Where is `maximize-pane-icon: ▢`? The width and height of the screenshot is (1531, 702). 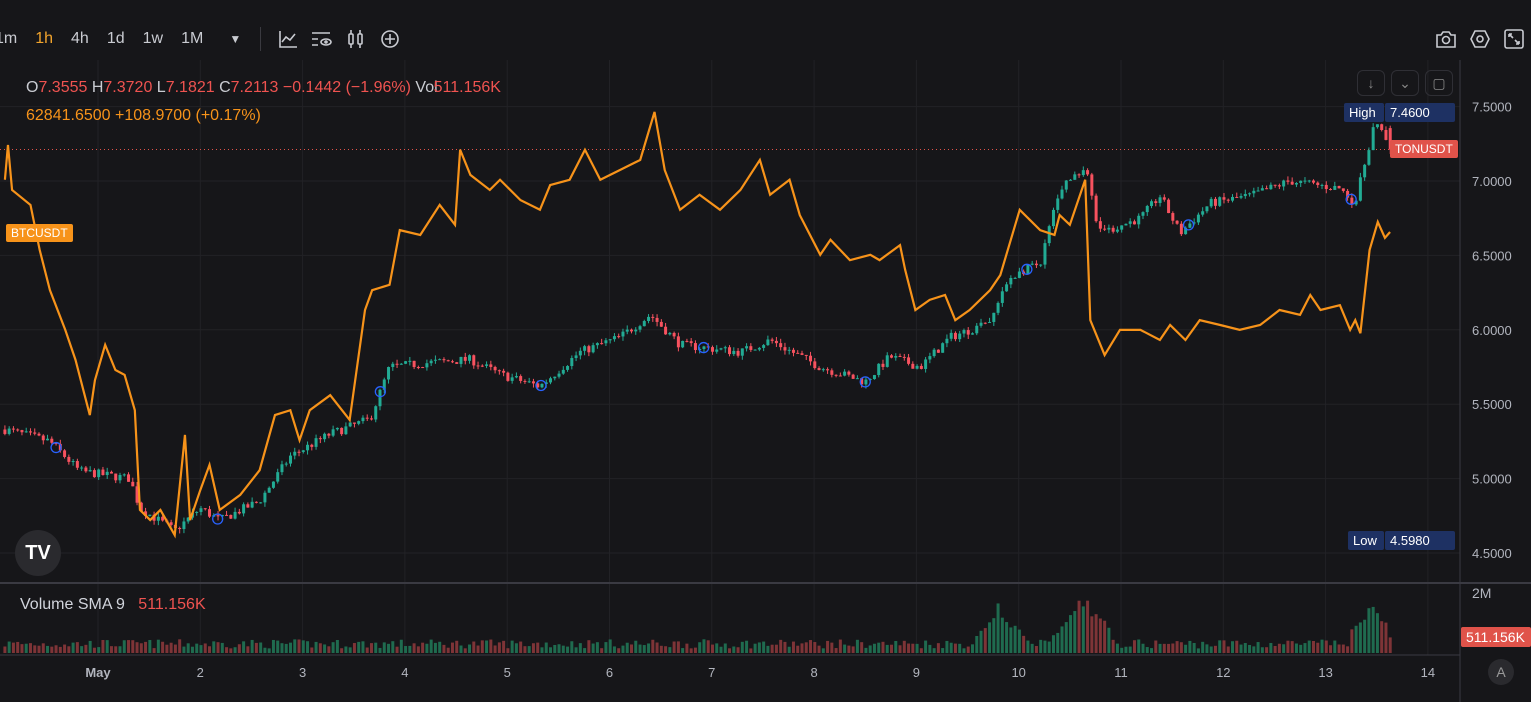 maximize-pane-icon: ▢ is located at coordinates (1439, 83).